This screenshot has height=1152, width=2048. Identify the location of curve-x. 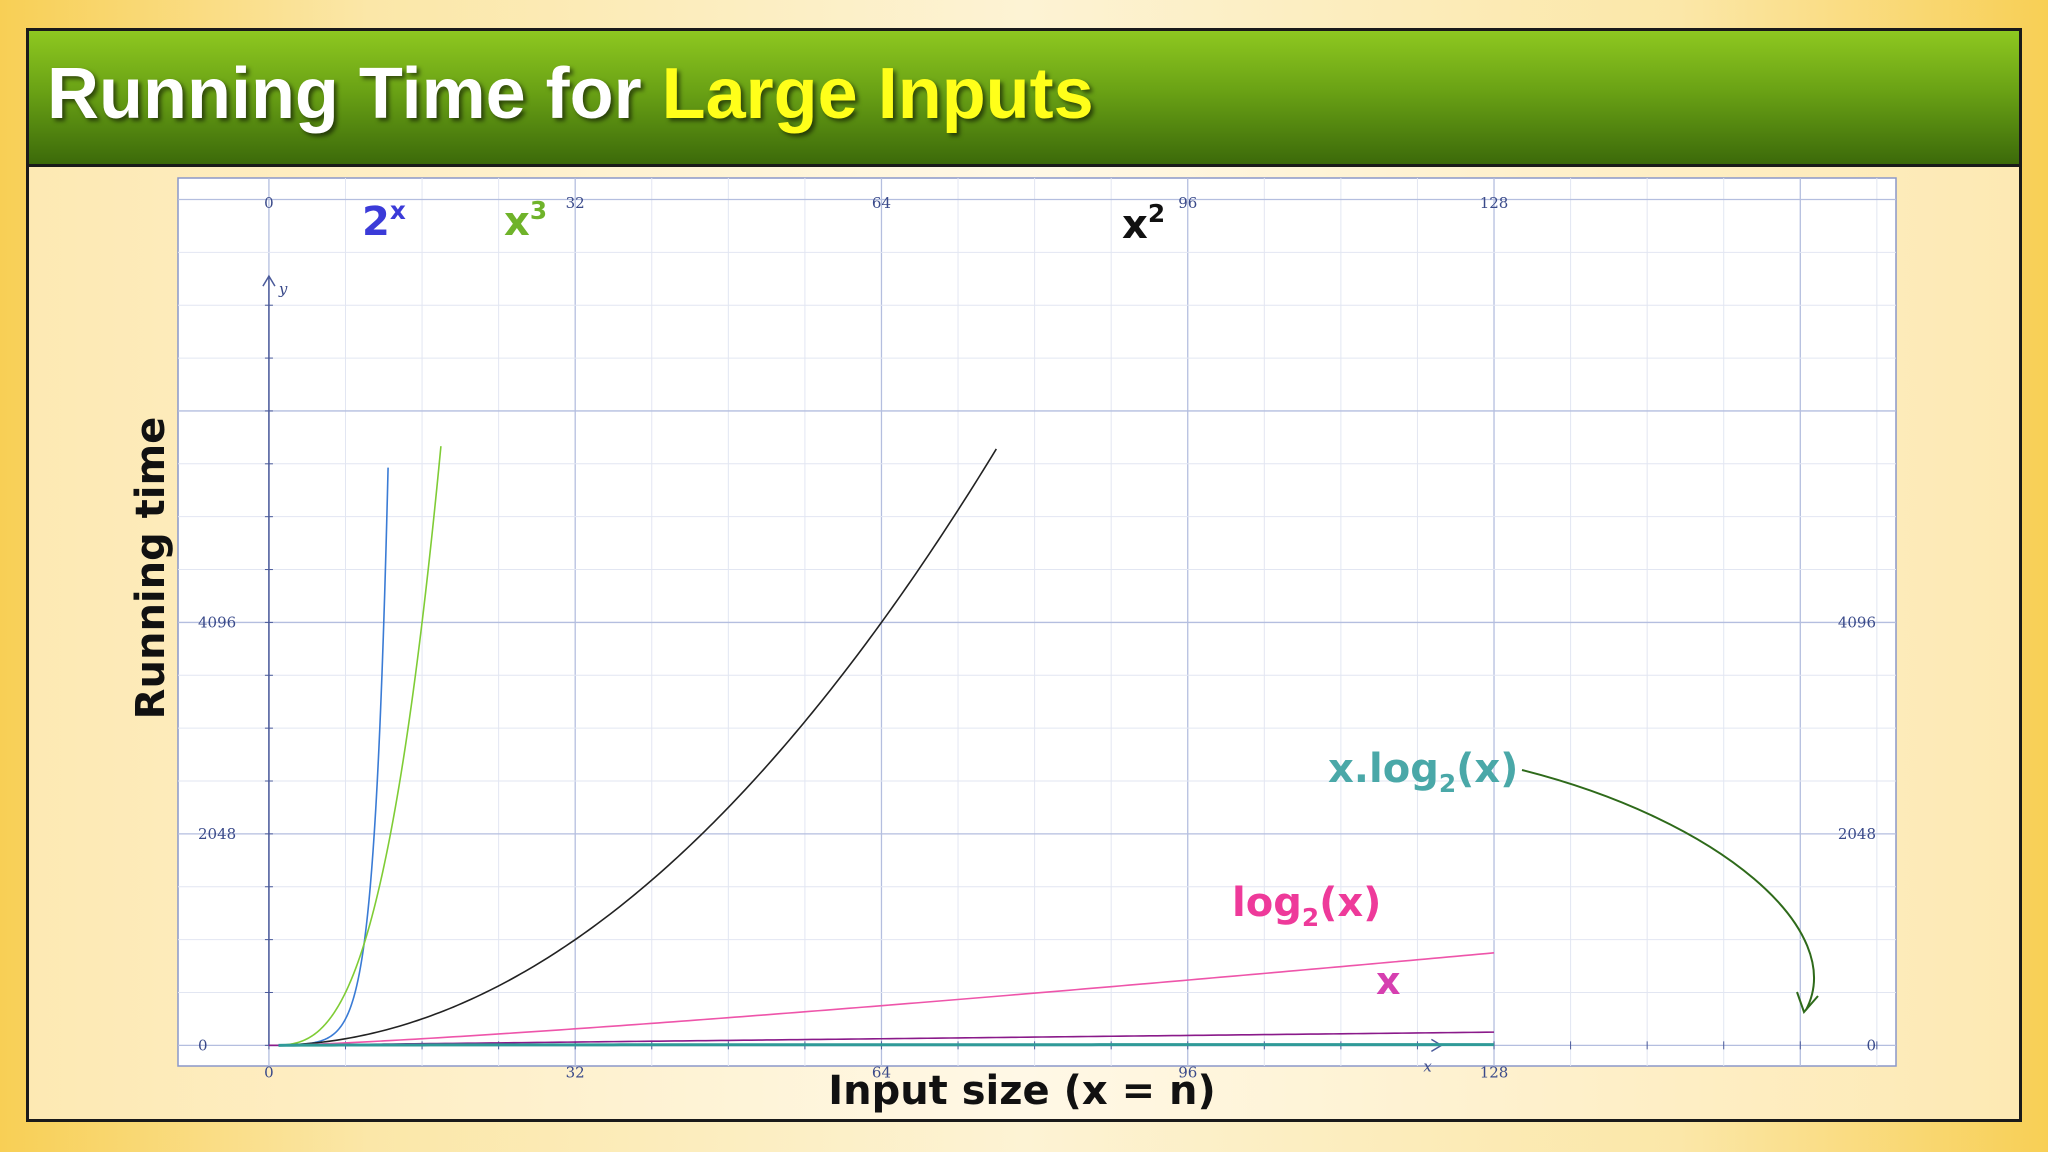
(881, 1039).